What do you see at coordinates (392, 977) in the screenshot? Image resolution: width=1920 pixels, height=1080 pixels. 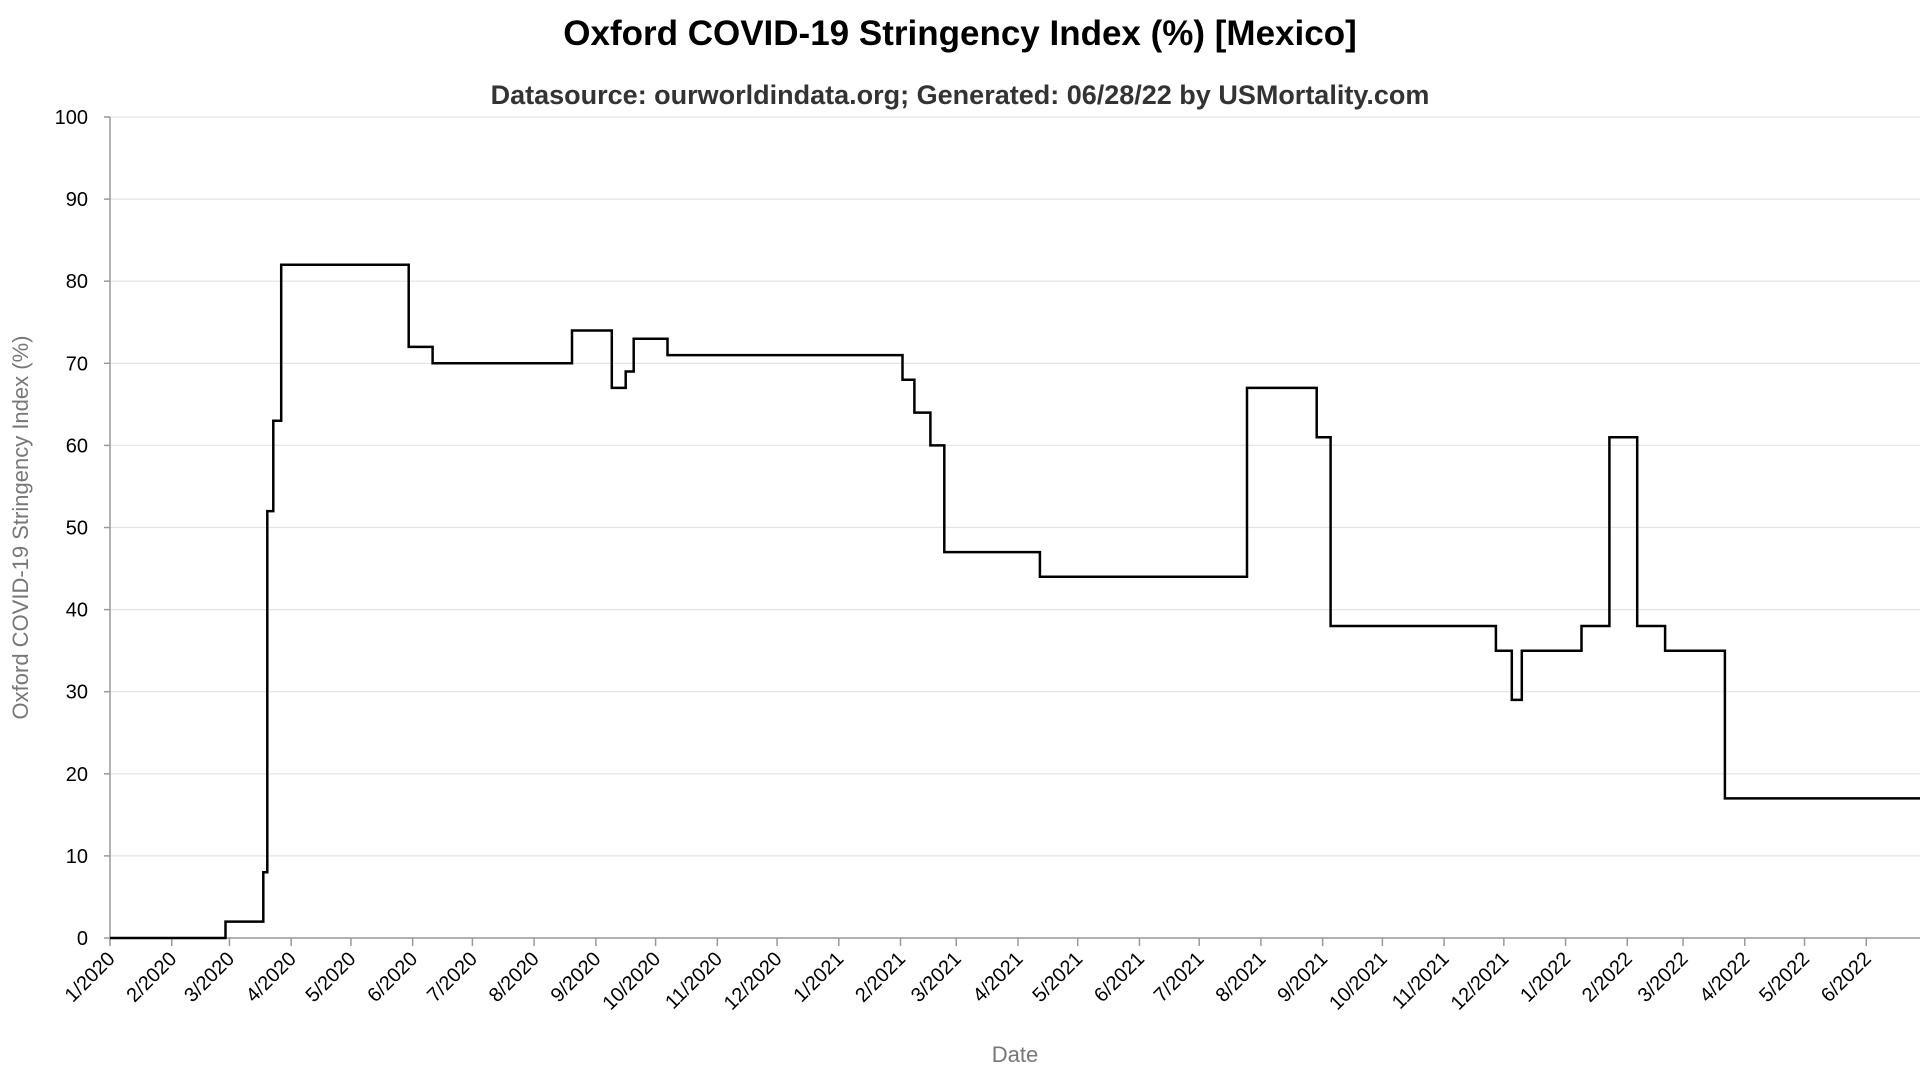 I see `x-tick-label: 6/2020` at bounding box center [392, 977].